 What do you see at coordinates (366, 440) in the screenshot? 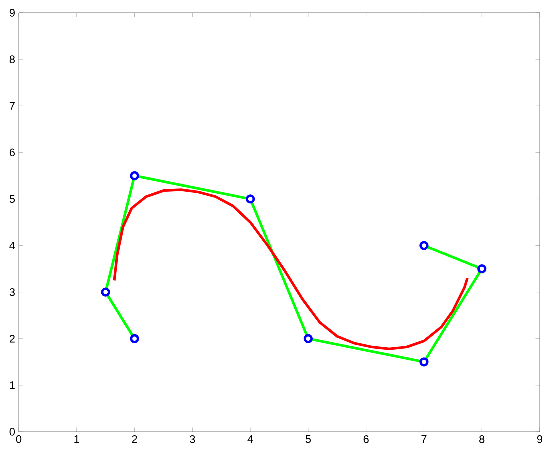
I see `x-tick-label: 6` at bounding box center [366, 440].